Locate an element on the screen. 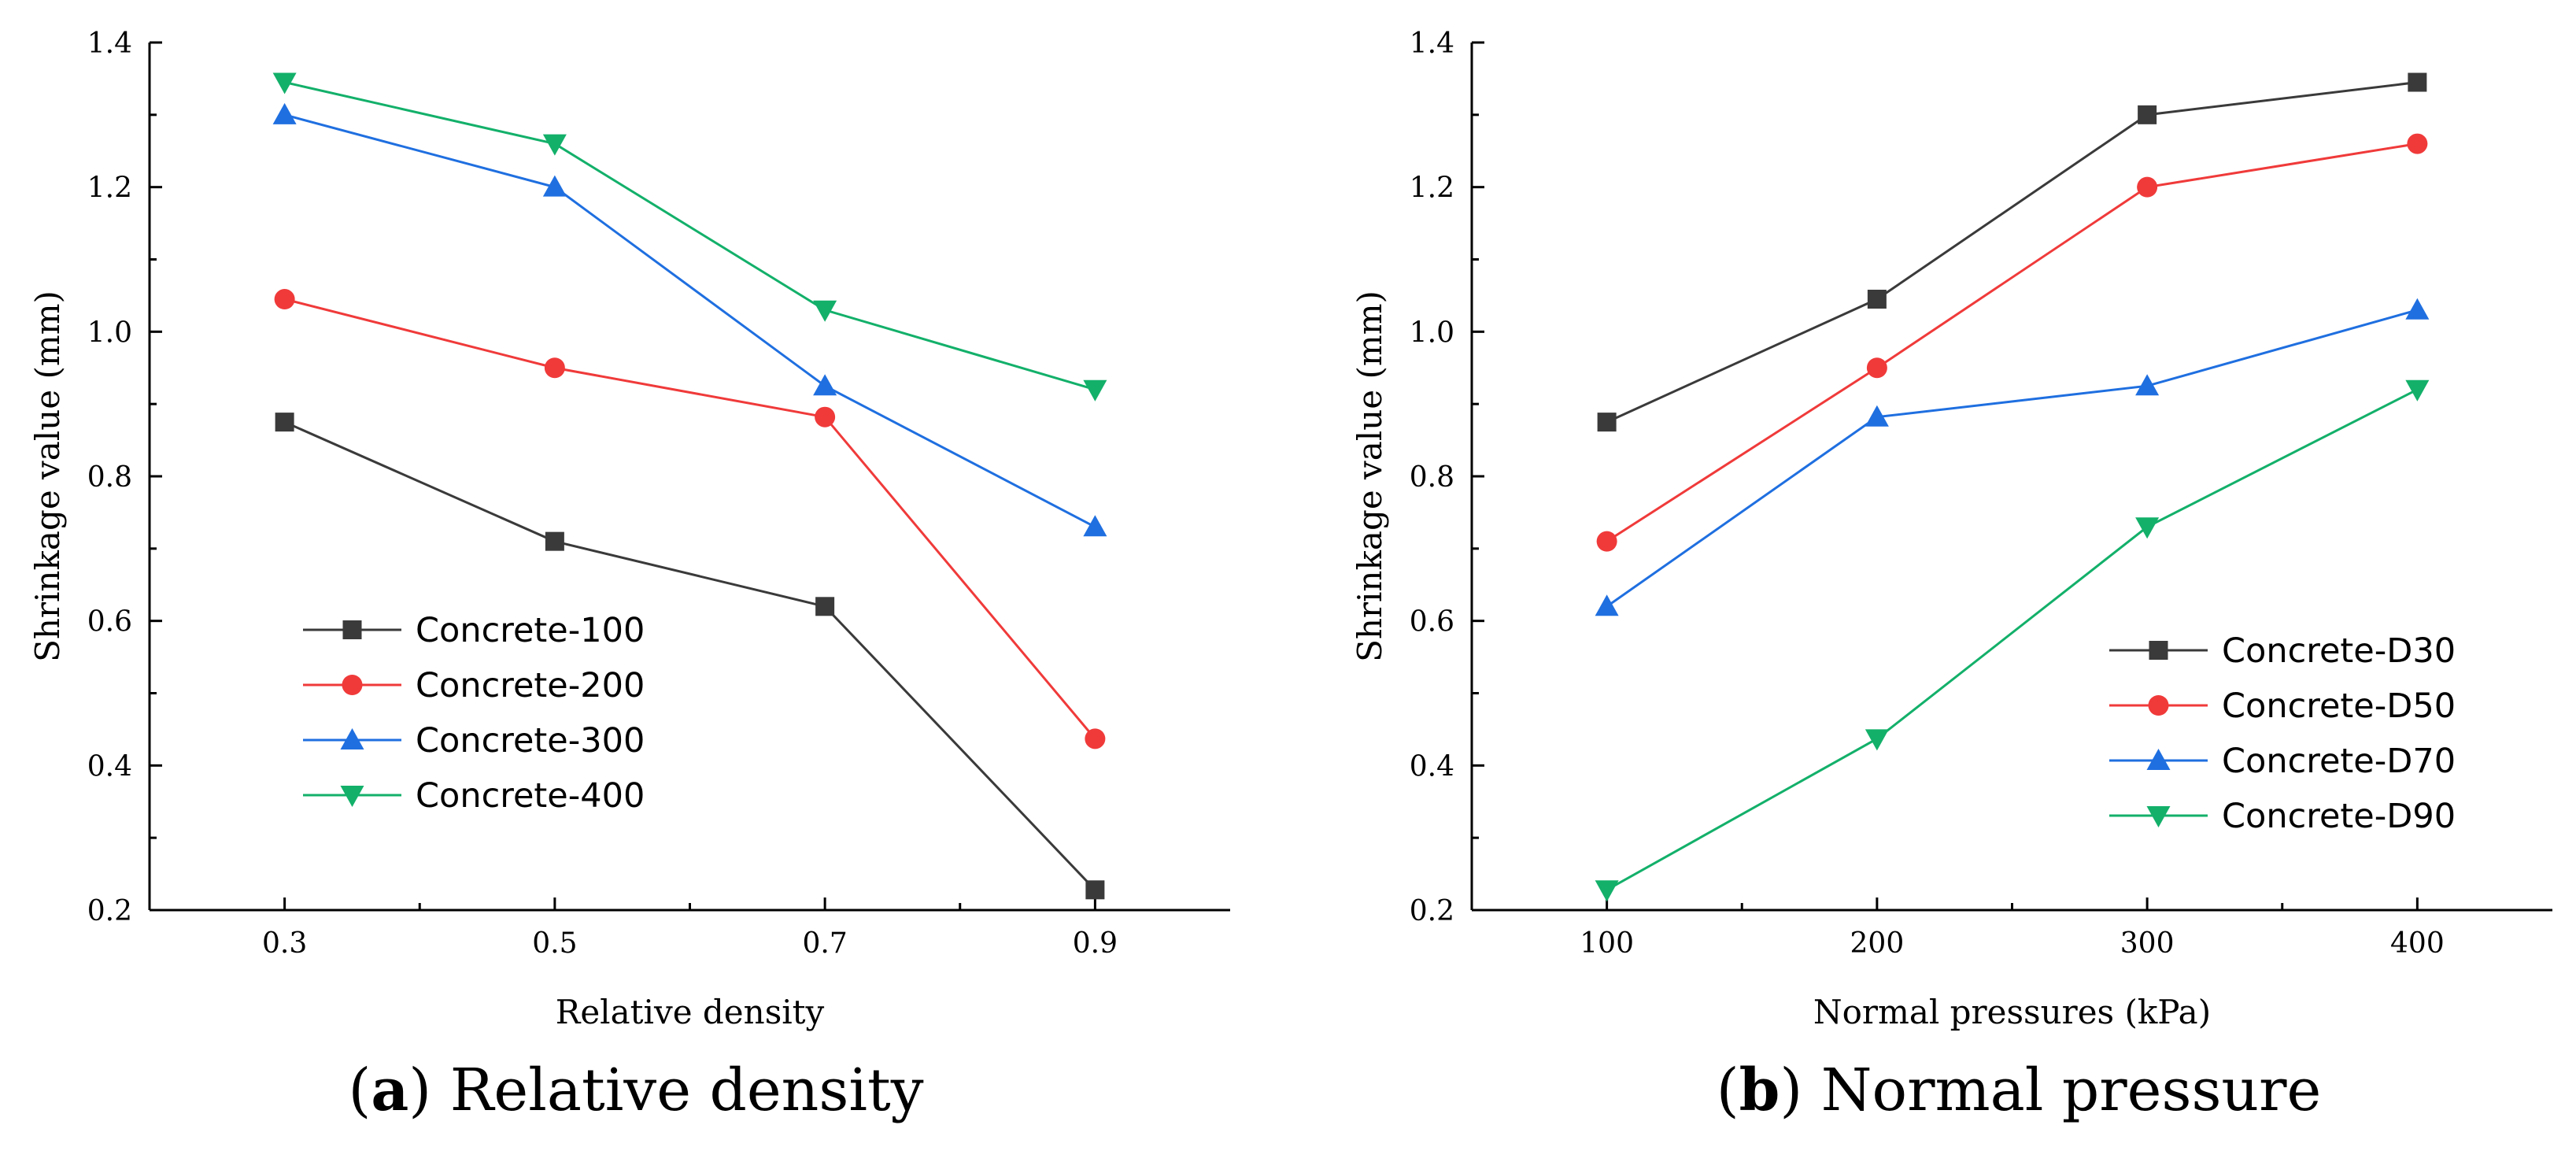 The height and width of the screenshot is (1151, 2576). x-tick-label: 0.9 is located at coordinates (1095, 943).